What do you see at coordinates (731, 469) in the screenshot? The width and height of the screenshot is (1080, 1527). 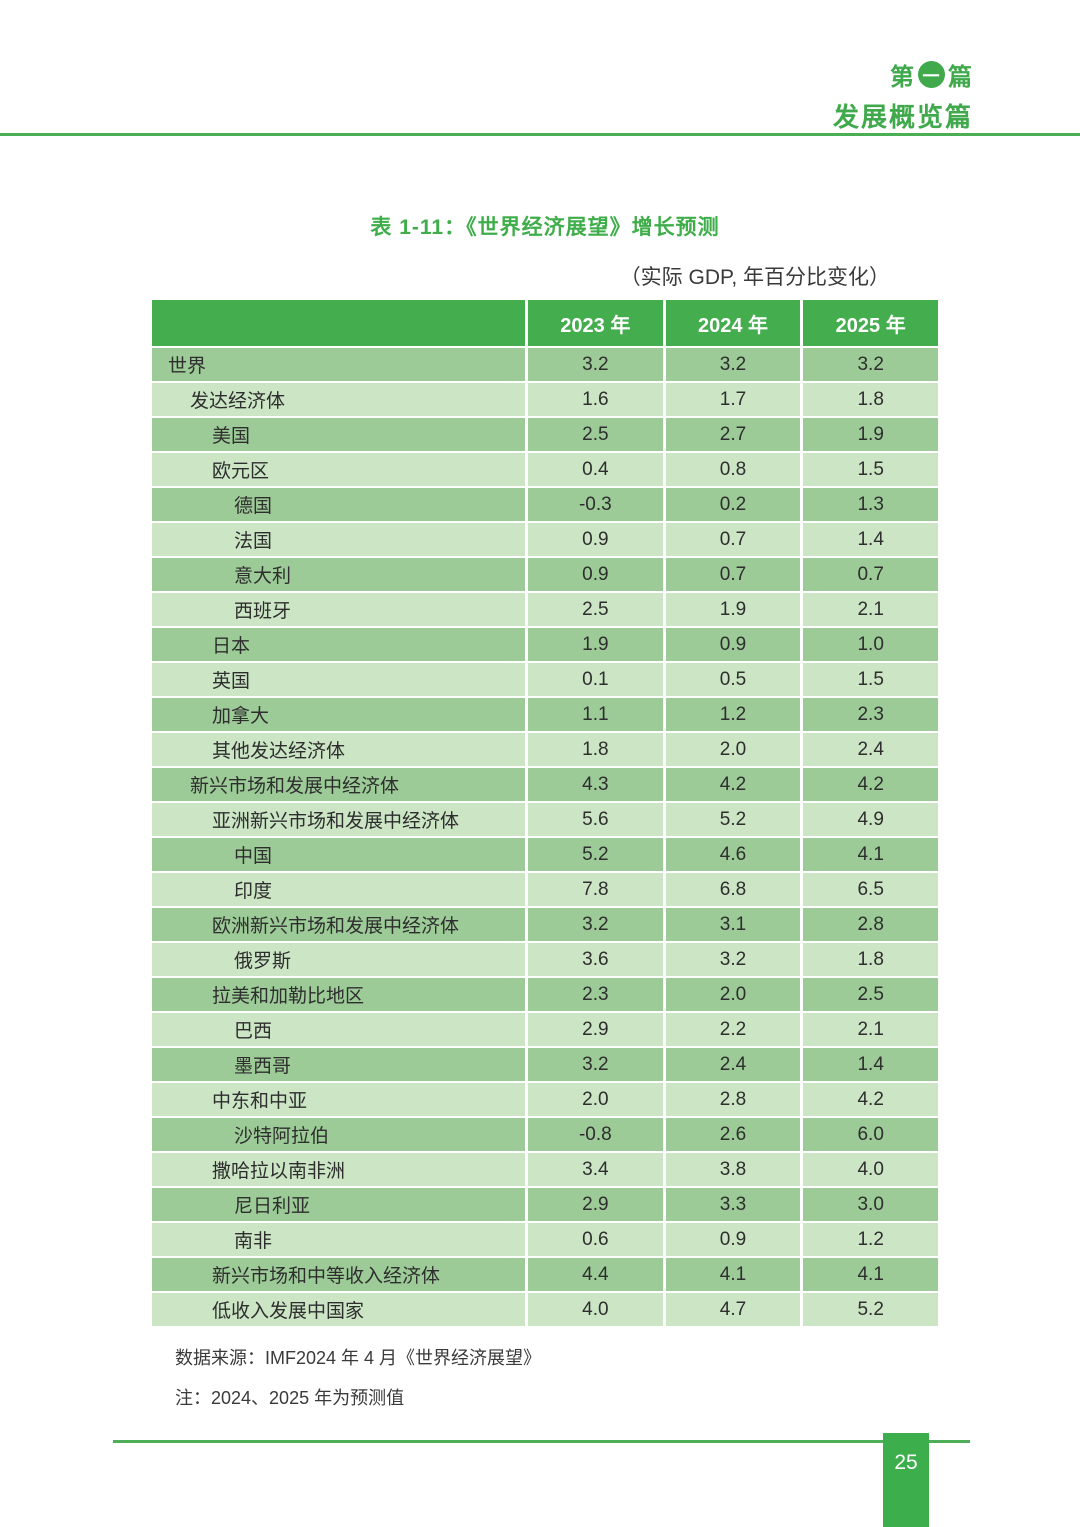 I see `row-value: 0.8` at bounding box center [731, 469].